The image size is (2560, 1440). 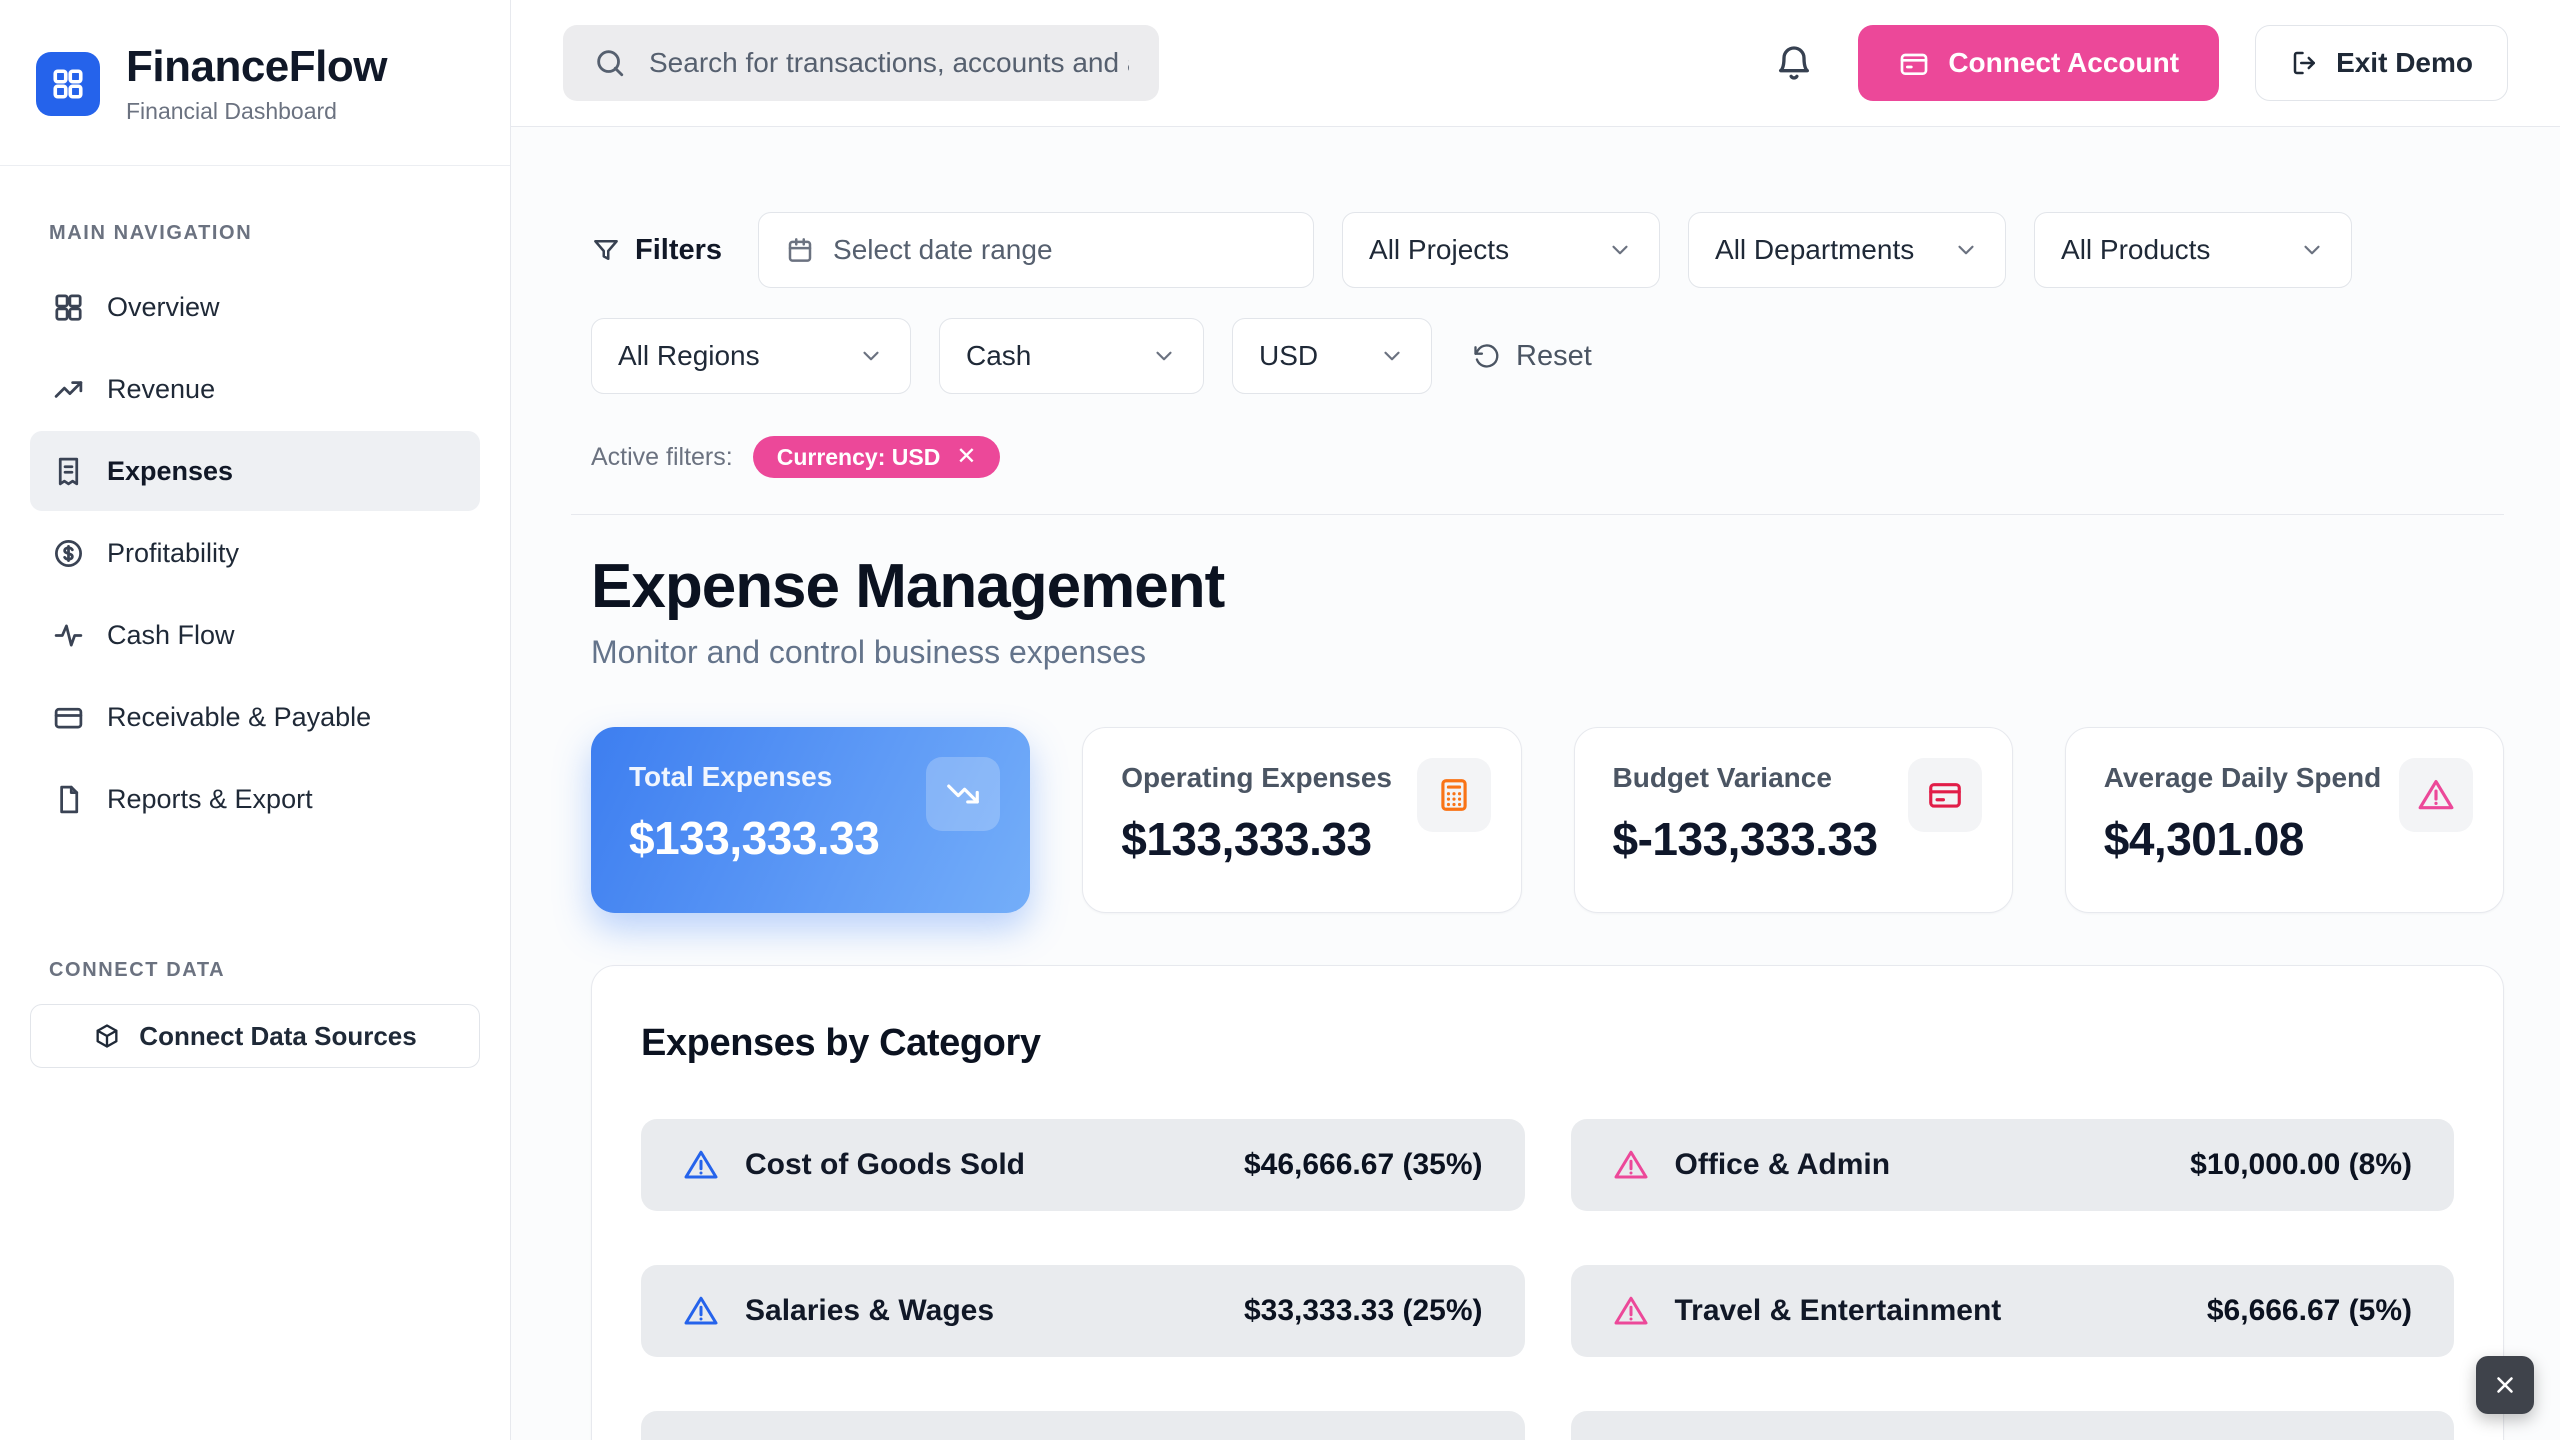 I want to click on notifications-button, so click(x=1794, y=63).